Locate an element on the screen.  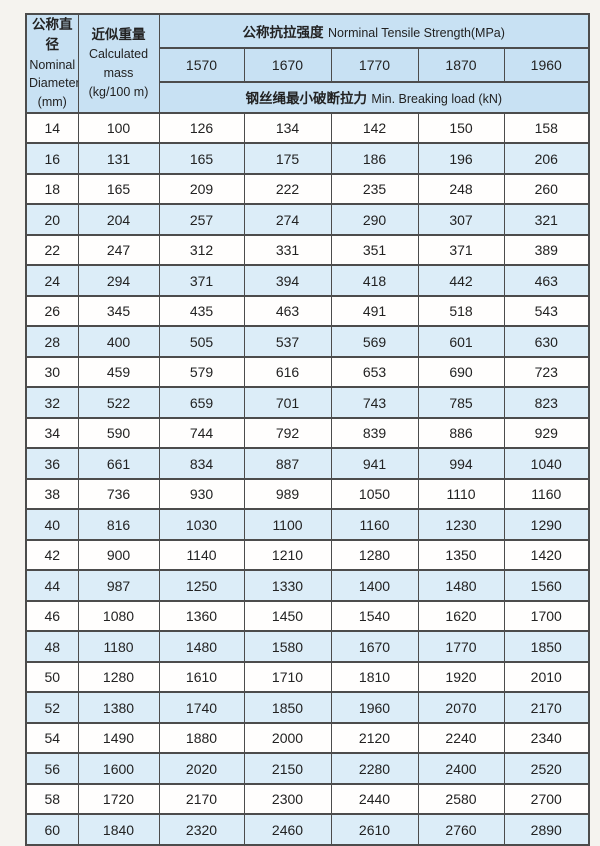
diameter-cell: 46 is located at coordinates (52, 616).